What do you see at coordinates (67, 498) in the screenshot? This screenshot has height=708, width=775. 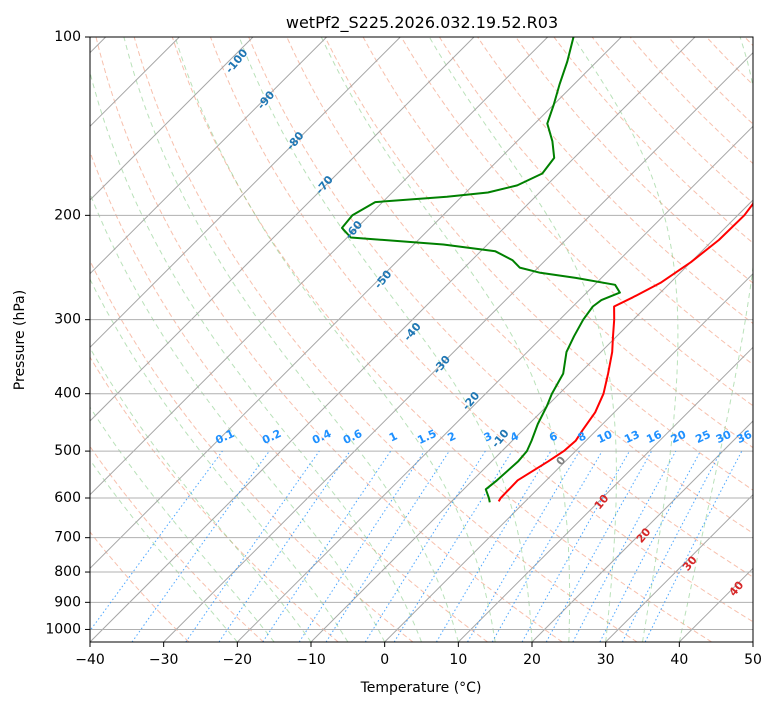 I see `y-tick-label: 600` at bounding box center [67, 498].